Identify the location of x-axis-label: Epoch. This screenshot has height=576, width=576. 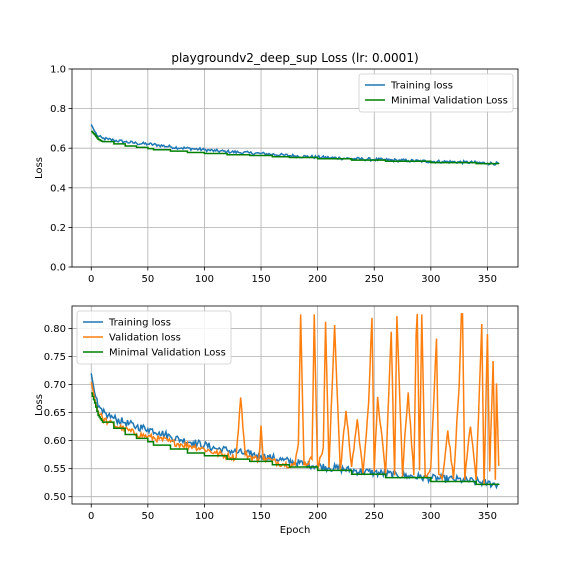
(295, 530).